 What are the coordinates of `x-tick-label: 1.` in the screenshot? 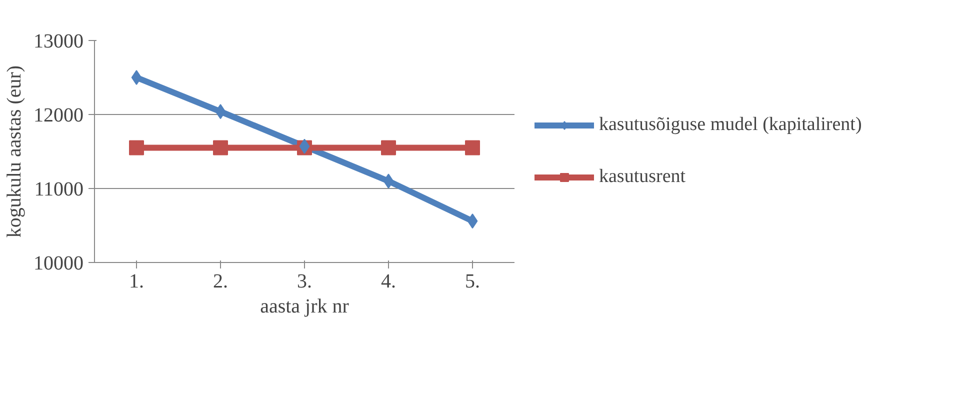 It's located at (136, 281).